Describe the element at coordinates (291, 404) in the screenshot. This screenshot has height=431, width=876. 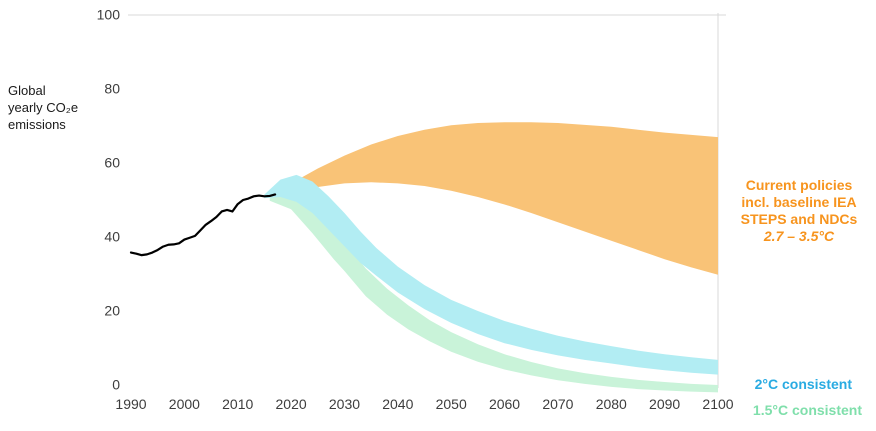
I see `svg-text: 2020` at that location.